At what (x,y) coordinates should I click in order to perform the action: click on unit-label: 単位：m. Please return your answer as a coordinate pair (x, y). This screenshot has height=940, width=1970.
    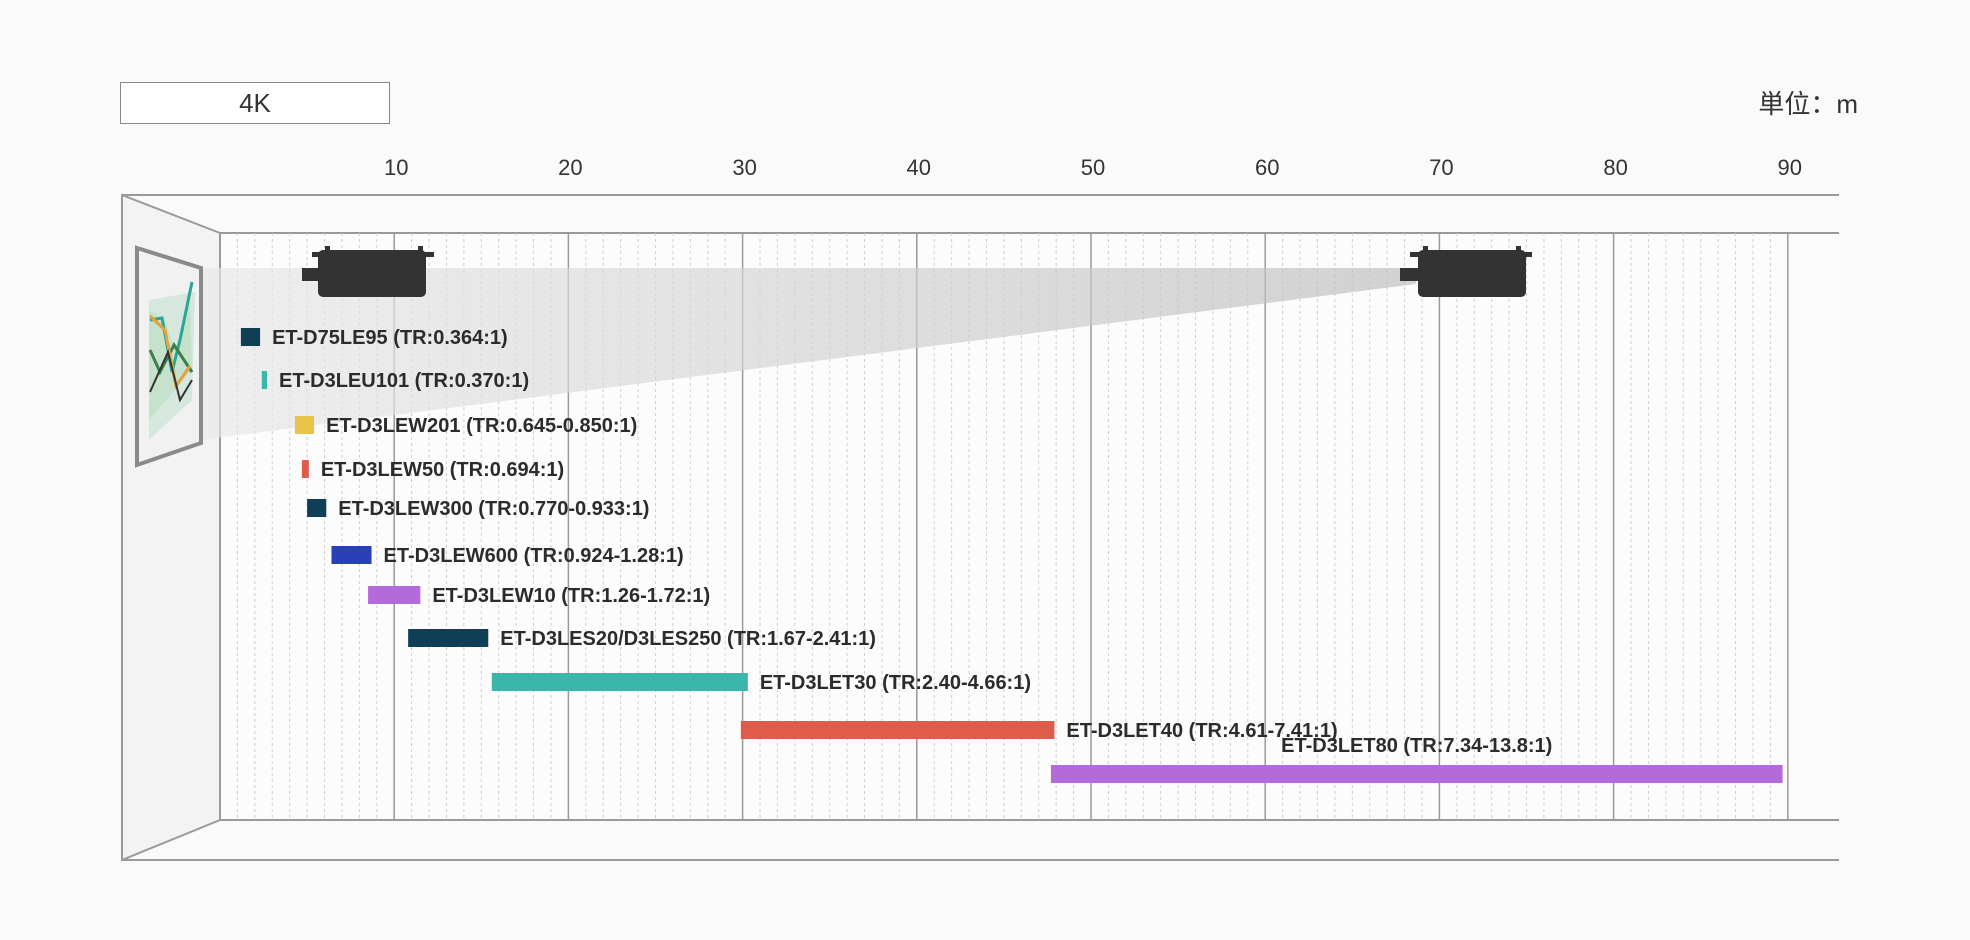
    Looking at the image, I should click on (1808, 104).